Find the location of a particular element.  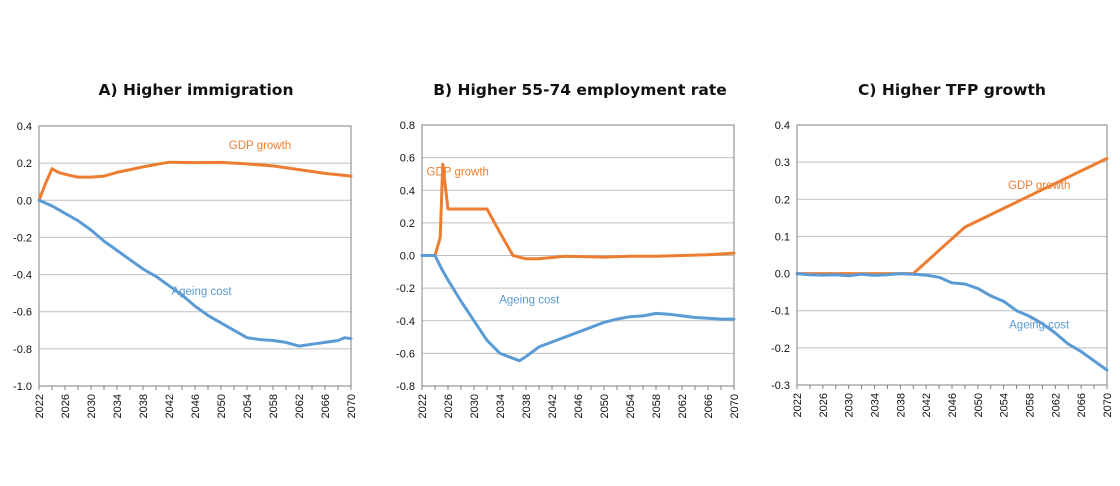

y-tick-label: -1.0 is located at coordinates (22, 387).